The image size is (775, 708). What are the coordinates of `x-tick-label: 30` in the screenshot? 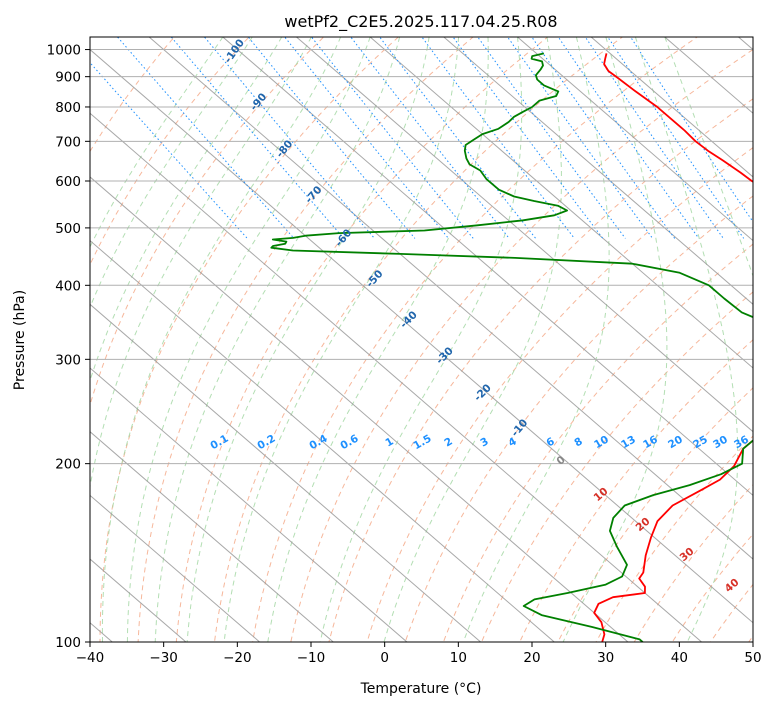 It's located at (605, 658).